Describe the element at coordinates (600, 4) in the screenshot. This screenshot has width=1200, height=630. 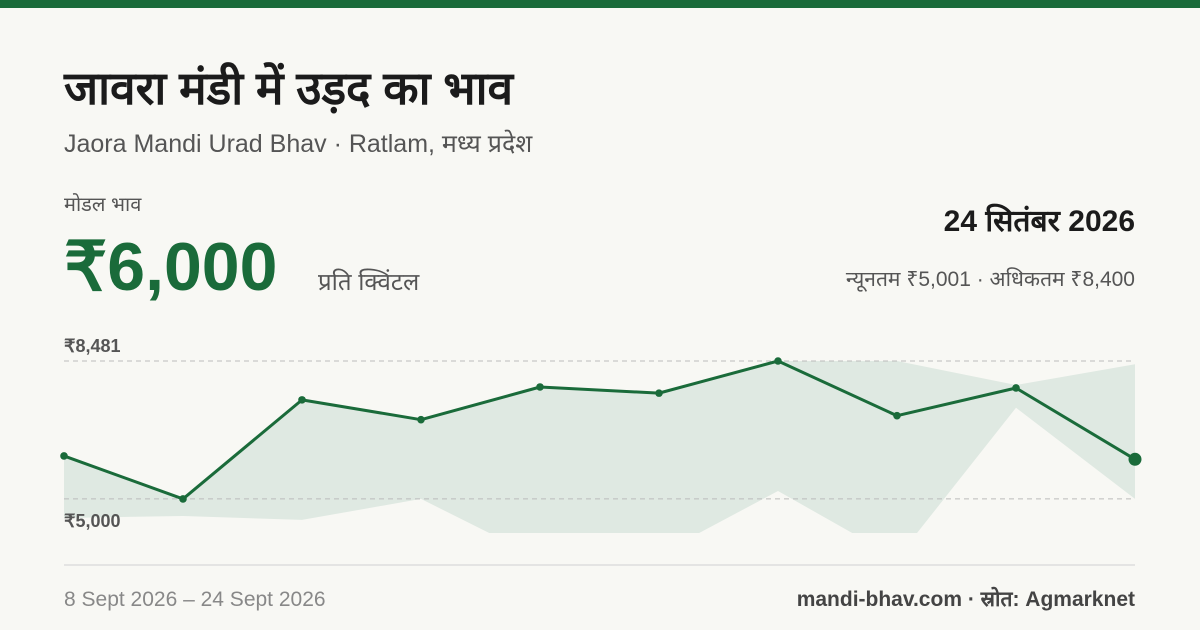
I see `top-bar` at that location.